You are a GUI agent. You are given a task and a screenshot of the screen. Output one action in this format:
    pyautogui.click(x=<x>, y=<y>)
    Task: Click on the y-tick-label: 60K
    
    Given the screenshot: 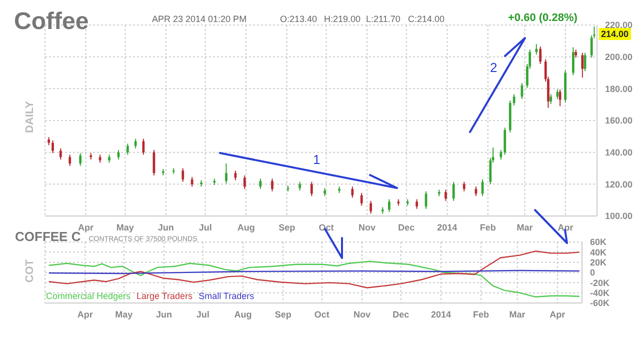 What is the action you would take?
    pyautogui.click(x=599, y=242)
    